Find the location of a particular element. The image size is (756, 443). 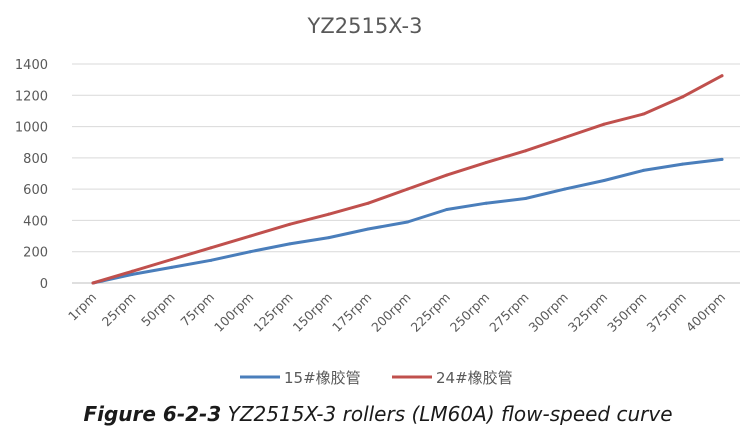

x-tick-label: 50rpm is located at coordinates (158, 310).